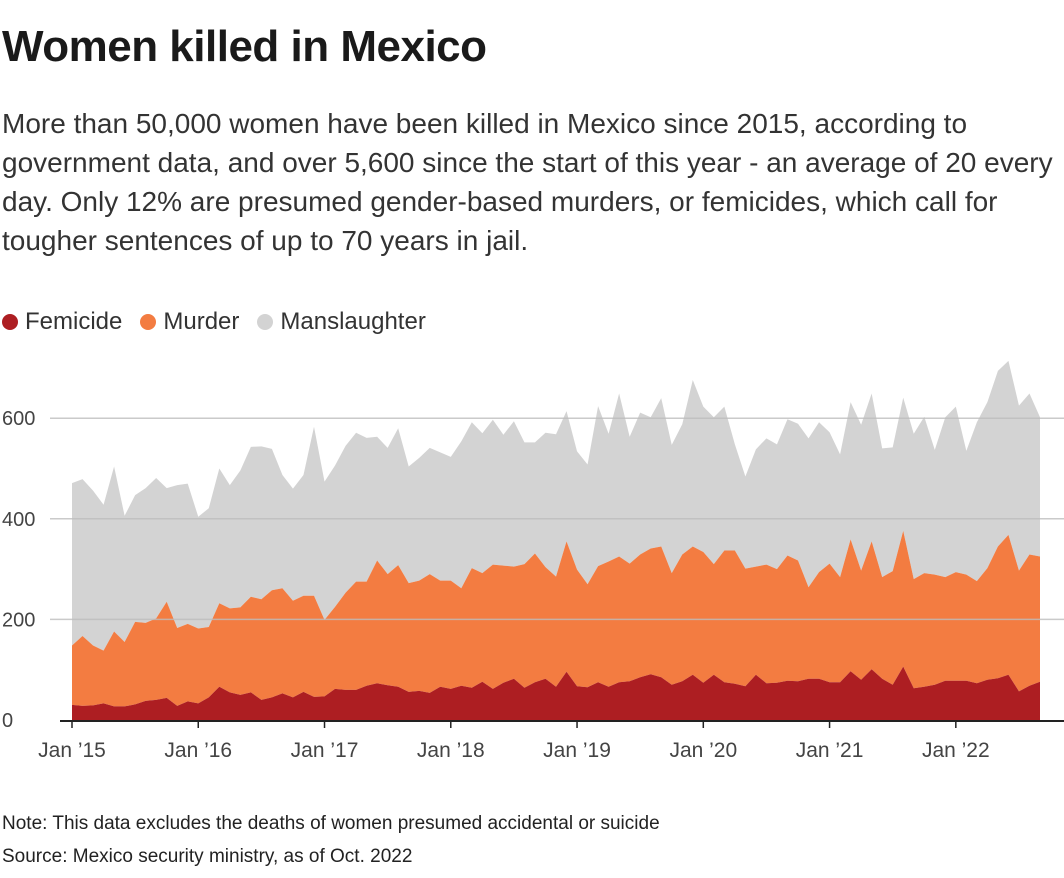  Describe the element at coordinates (577, 750) in the screenshot. I see `x-tick-label: Jan ’19` at that location.